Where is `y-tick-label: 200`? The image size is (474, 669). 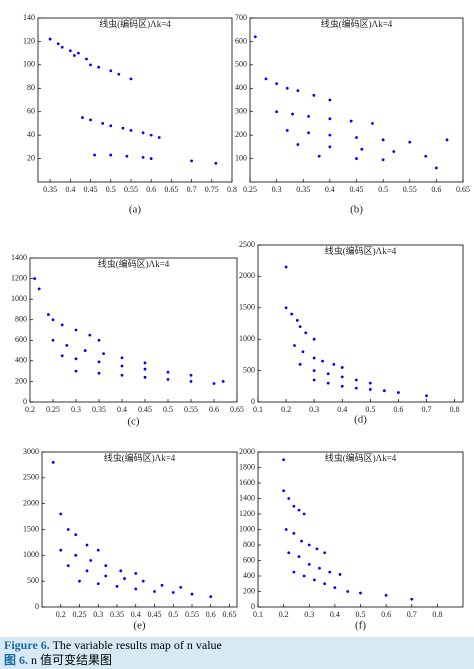
y-tick-label: 200 is located at coordinates (21, 380).